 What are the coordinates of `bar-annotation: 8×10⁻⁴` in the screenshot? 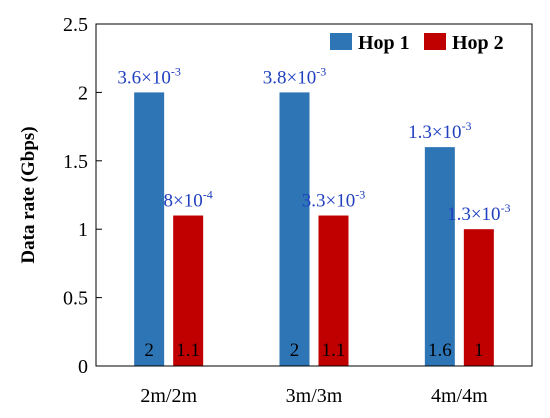 It's located at (188, 200).